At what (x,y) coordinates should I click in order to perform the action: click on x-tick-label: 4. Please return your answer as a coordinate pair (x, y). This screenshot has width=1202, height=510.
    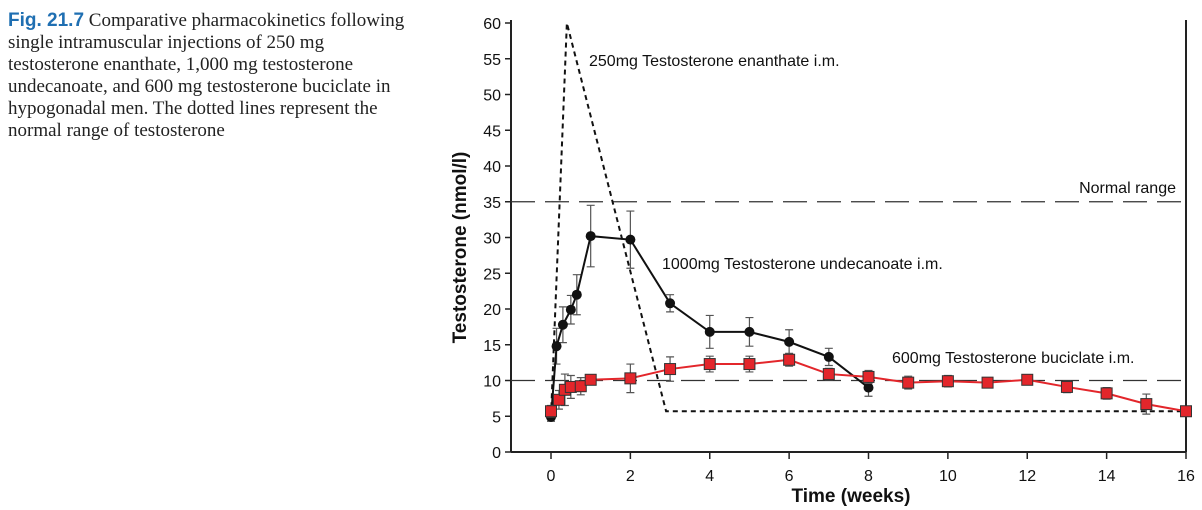
    Looking at the image, I should click on (709, 476).